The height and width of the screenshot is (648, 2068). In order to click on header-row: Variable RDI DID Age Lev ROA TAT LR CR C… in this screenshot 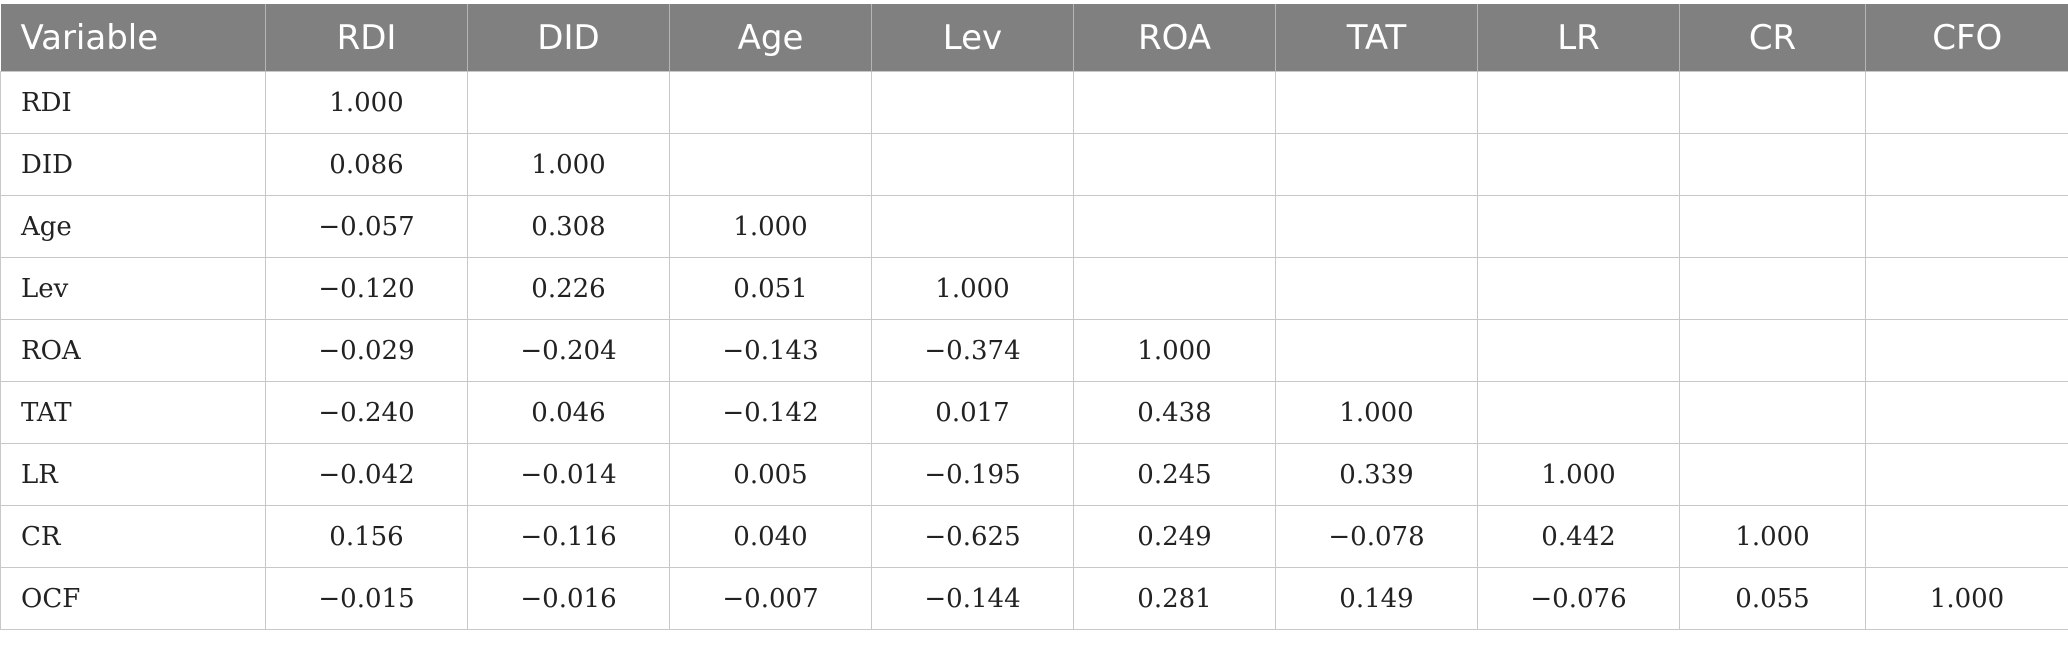, I will do `click(1034, 38)`.